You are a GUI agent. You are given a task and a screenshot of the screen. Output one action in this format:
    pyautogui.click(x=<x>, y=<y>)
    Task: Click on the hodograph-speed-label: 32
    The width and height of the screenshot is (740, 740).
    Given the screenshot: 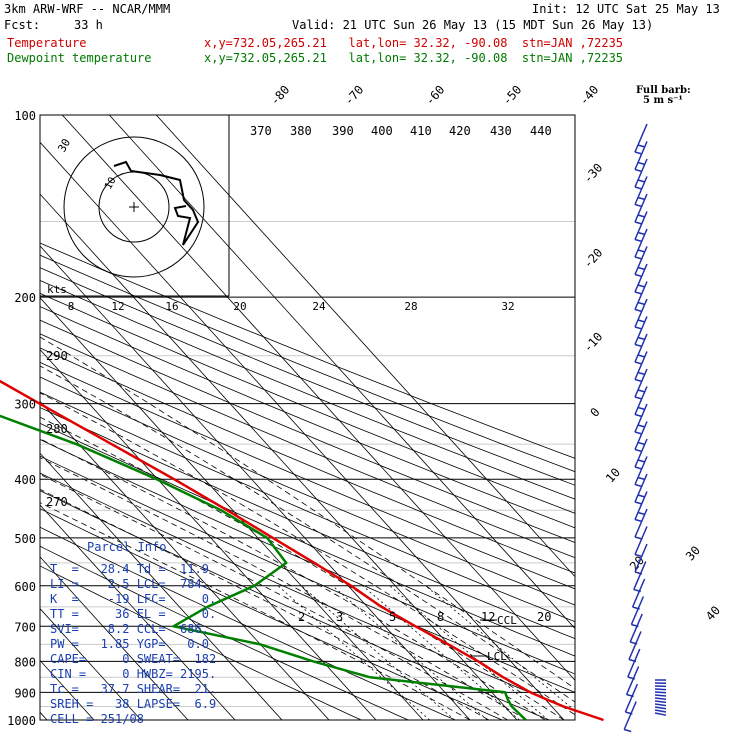 What is the action you would take?
    pyautogui.click(x=507, y=306)
    